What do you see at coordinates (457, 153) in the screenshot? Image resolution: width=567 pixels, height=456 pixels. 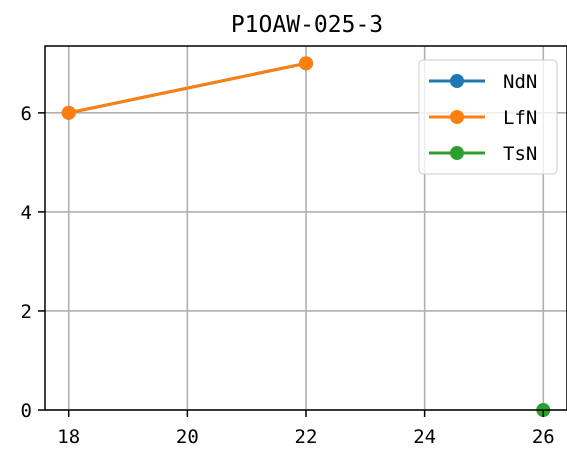 I see `legend-marker-tsn` at bounding box center [457, 153].